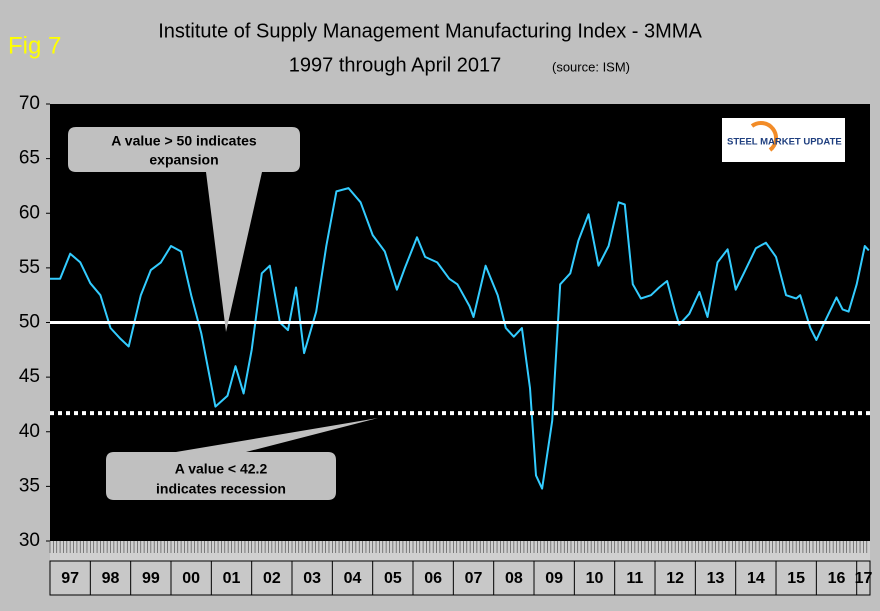 The width and height of the screenshot is (880, 611). What do you see at coordinates (554, 578) in the screenshot?
I see `x-tick-label: 09` at bounding box center [554, 578].